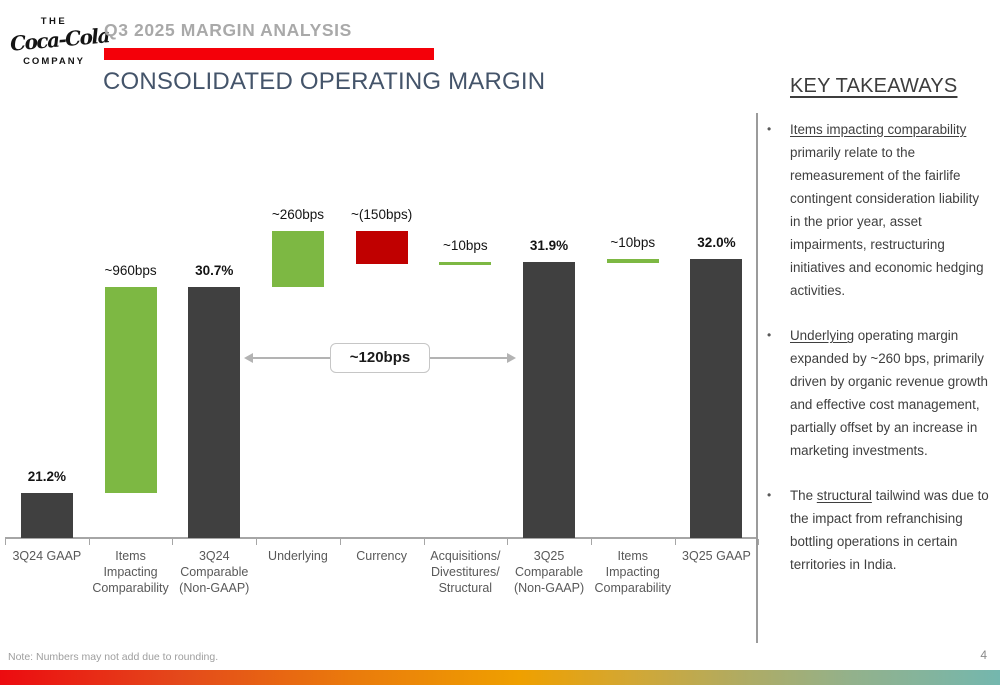 This screenshot has height=685, width=1000. What do you see at coordinates (500, 677) in the screenshot?
I see `bottom-gradient-bar` at bounding box center [500, 677].